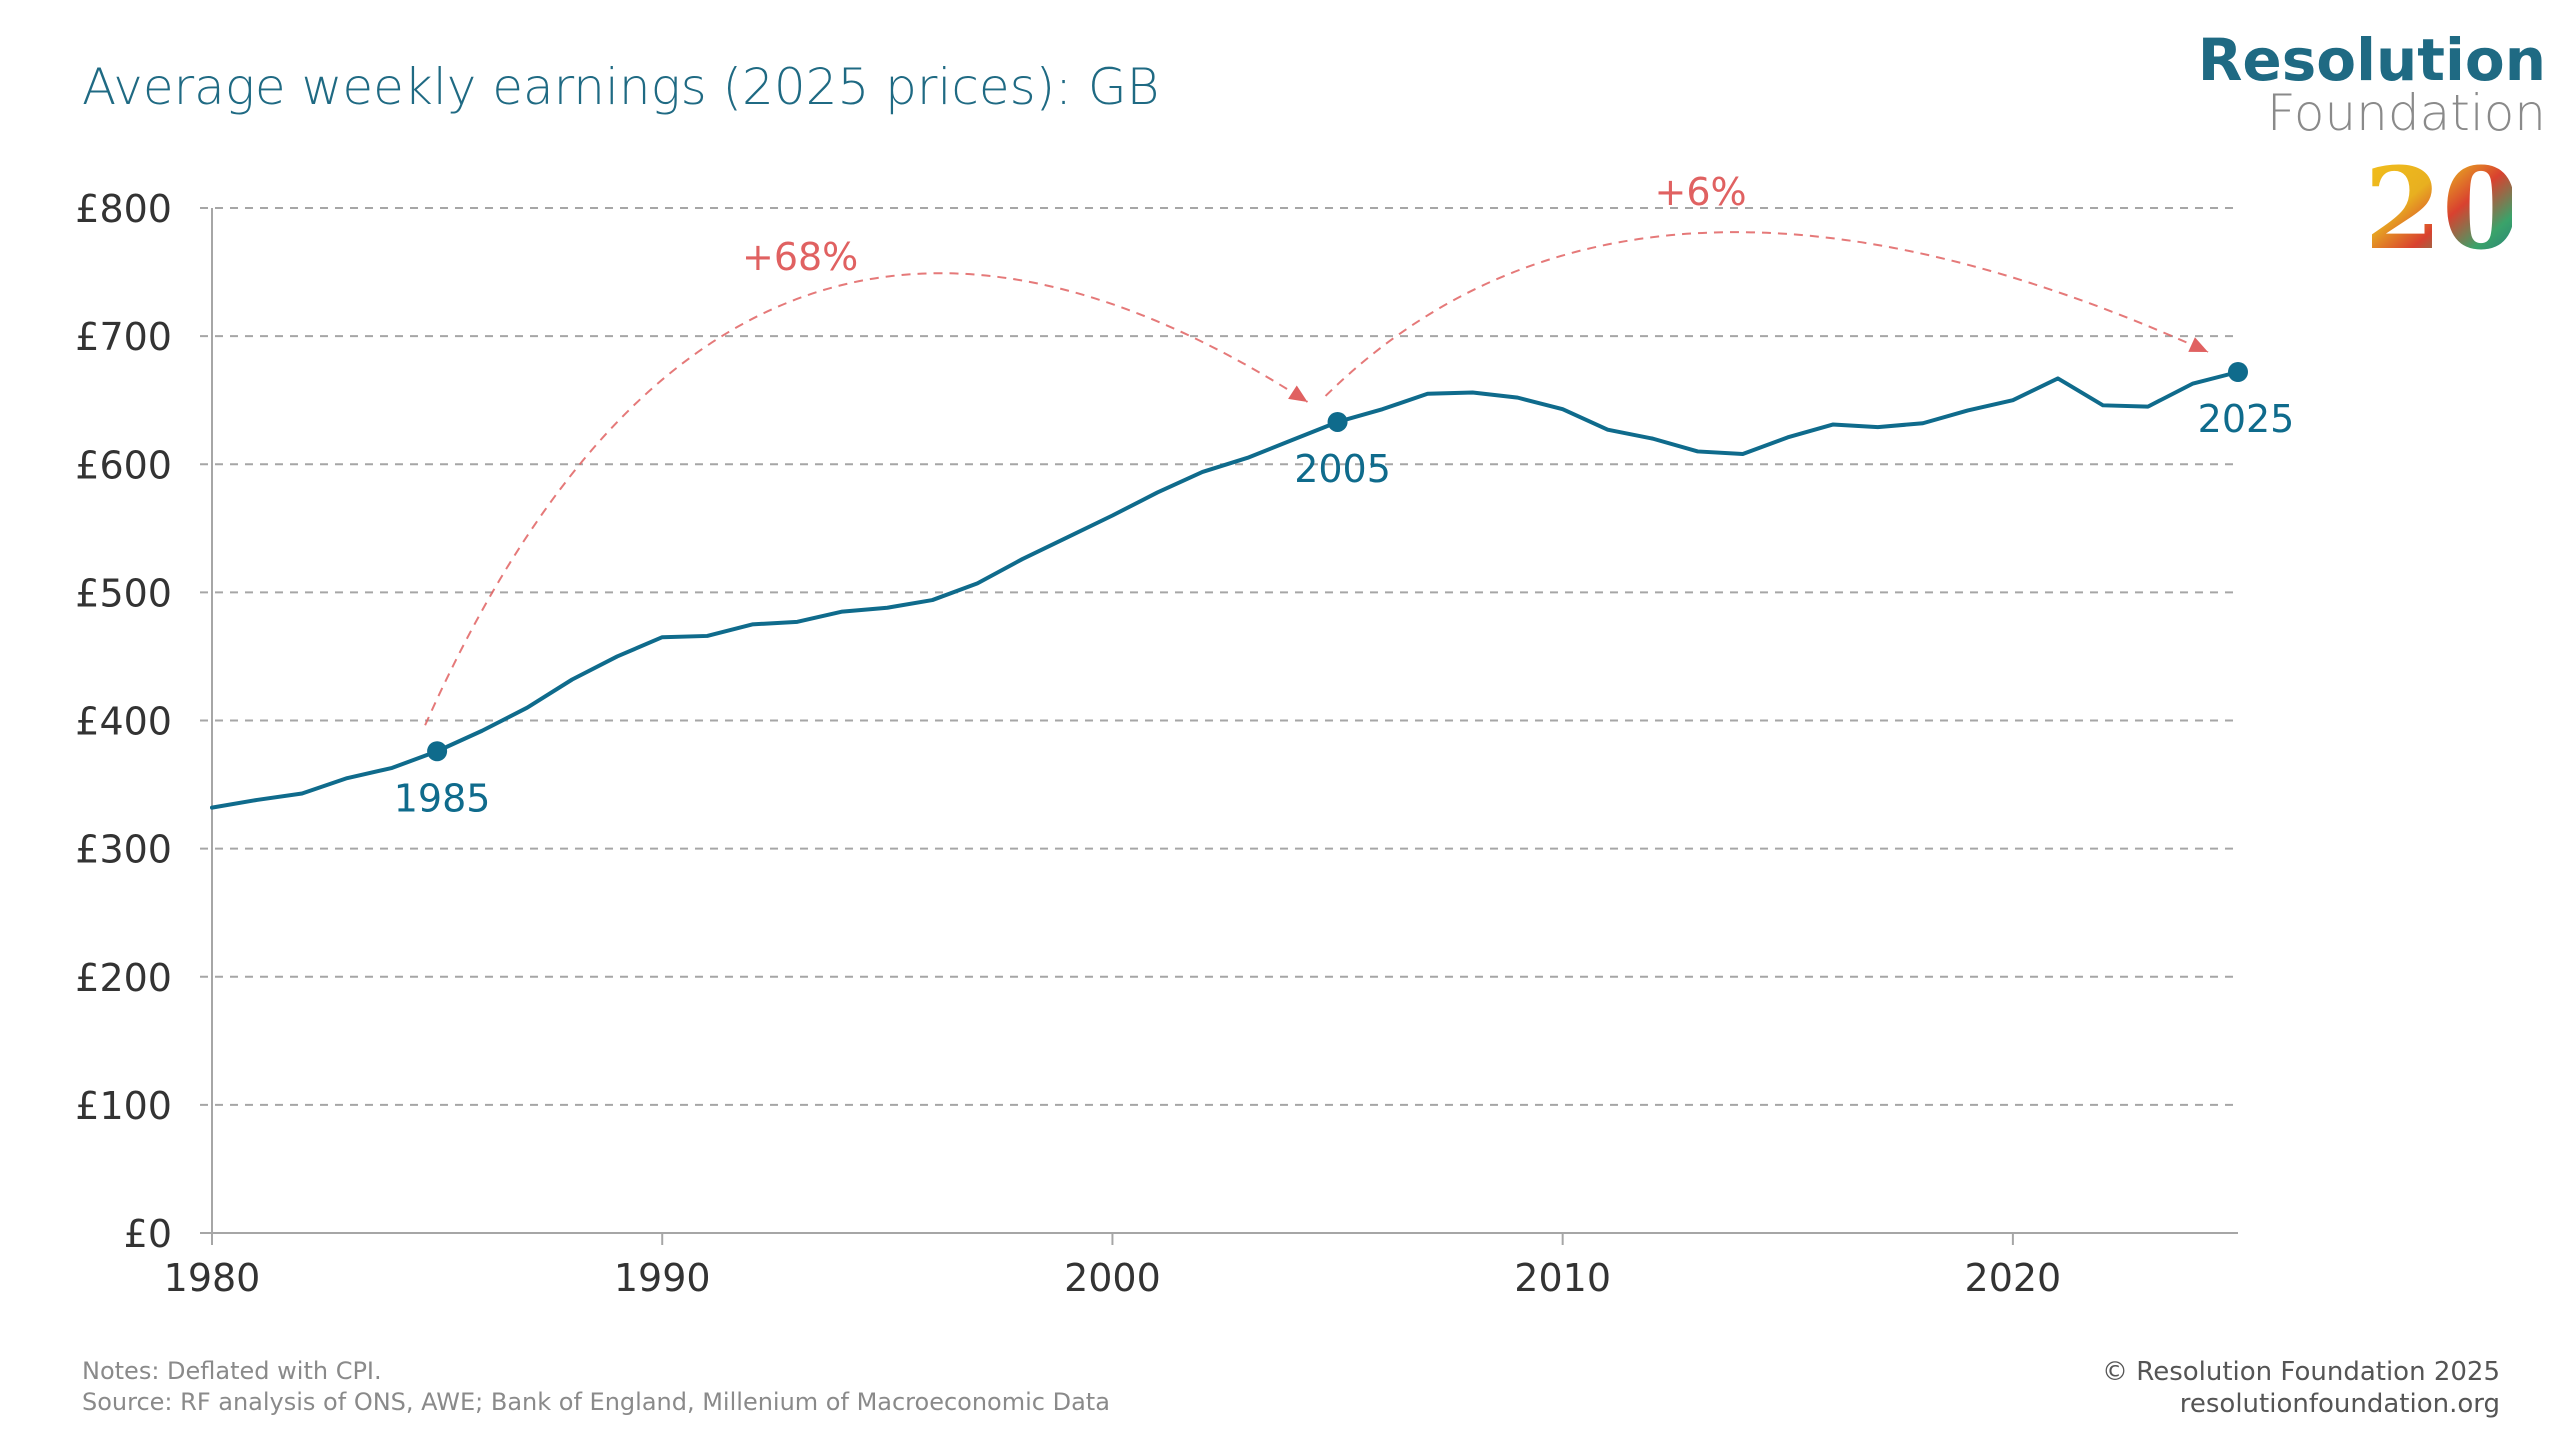 This screenshot has height=1440, width=2560. I want to click on y-tick-label: £800, so click(123, 209).